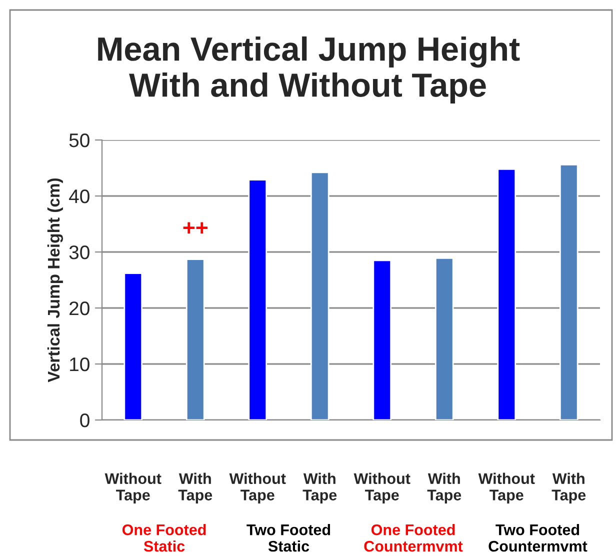  What do you see at coordinates (164, 538) in the screenshot?
I see `text: One Footed Static` at bounding box center [164, 538].